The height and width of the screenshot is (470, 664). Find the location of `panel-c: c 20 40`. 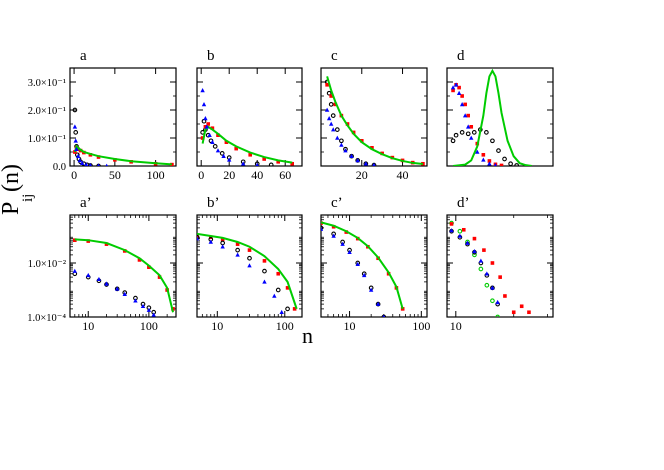

panel-c: c 20 40 is located at coordinates (374, 115).